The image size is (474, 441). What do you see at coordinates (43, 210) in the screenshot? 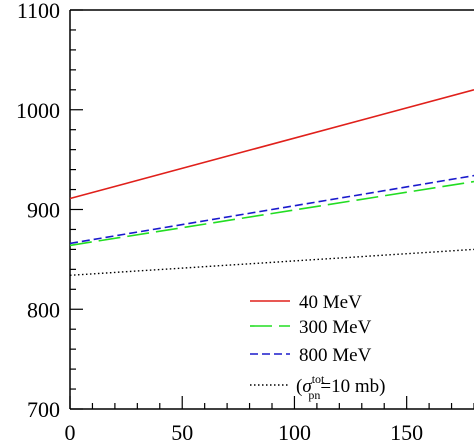
I see `y-tick-label: 900` at bounding box center [43, 210].